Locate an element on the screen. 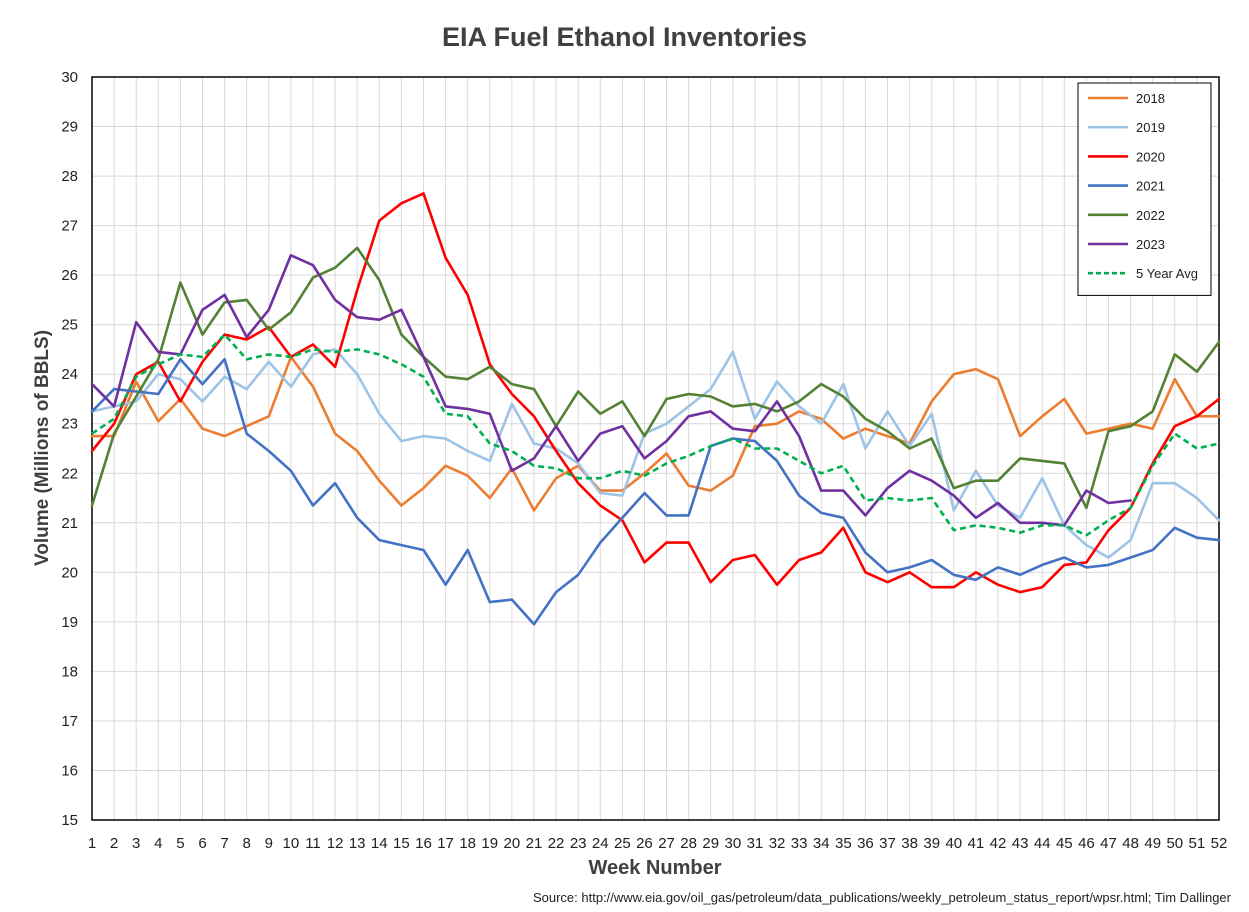 This screenshot has width=1249, height=912. x-tick-label: 31 is located at coordinates (755, 843).